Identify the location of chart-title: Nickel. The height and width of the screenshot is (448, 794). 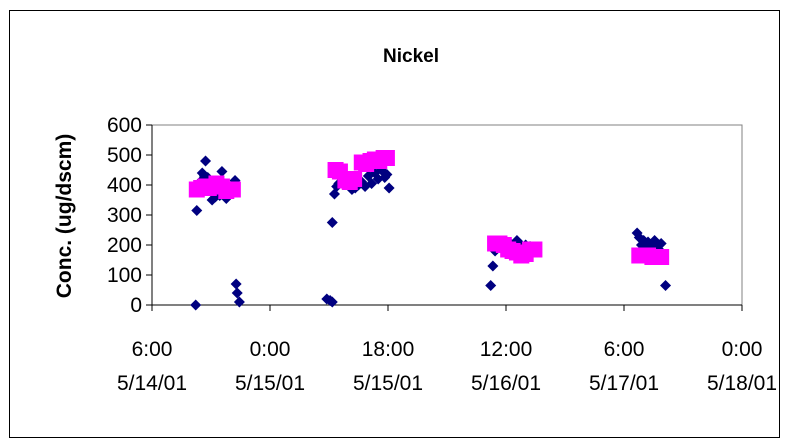
(411, 56).